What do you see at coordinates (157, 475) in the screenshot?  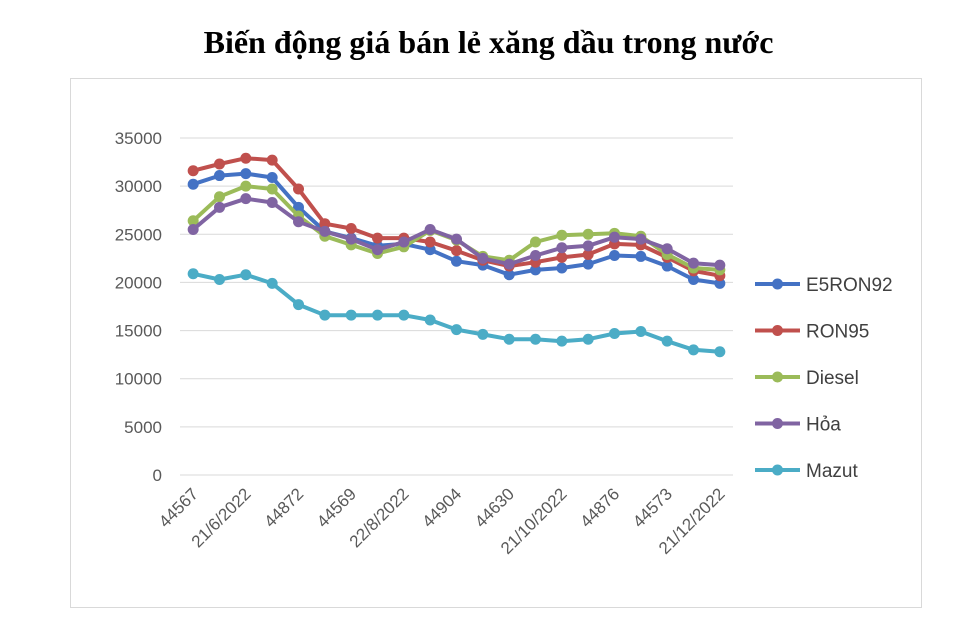 I see `y-tick-label: 0` at bounding box center [157, 475].